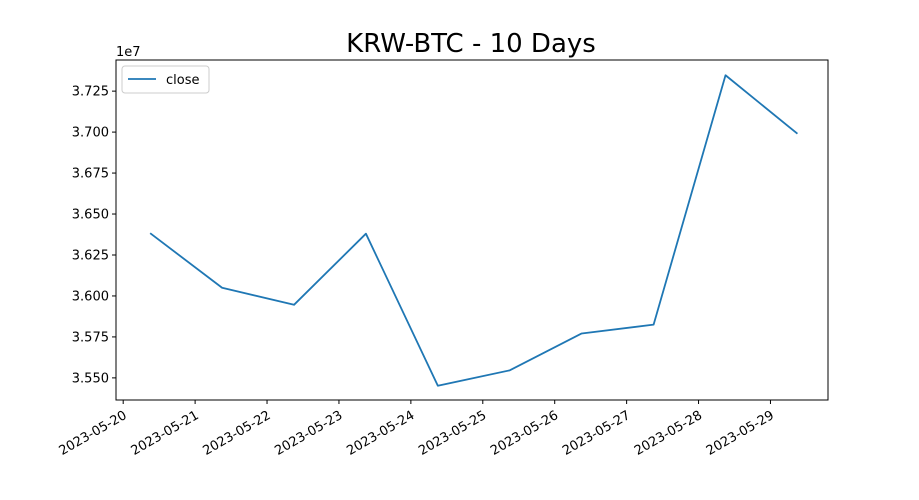 The height and width of the screenshot is (500, 919). Describe the element at coordinates (471, 44) in the screenshot. I see `chart-title: KRW-BTC - 10 Days` at that location.